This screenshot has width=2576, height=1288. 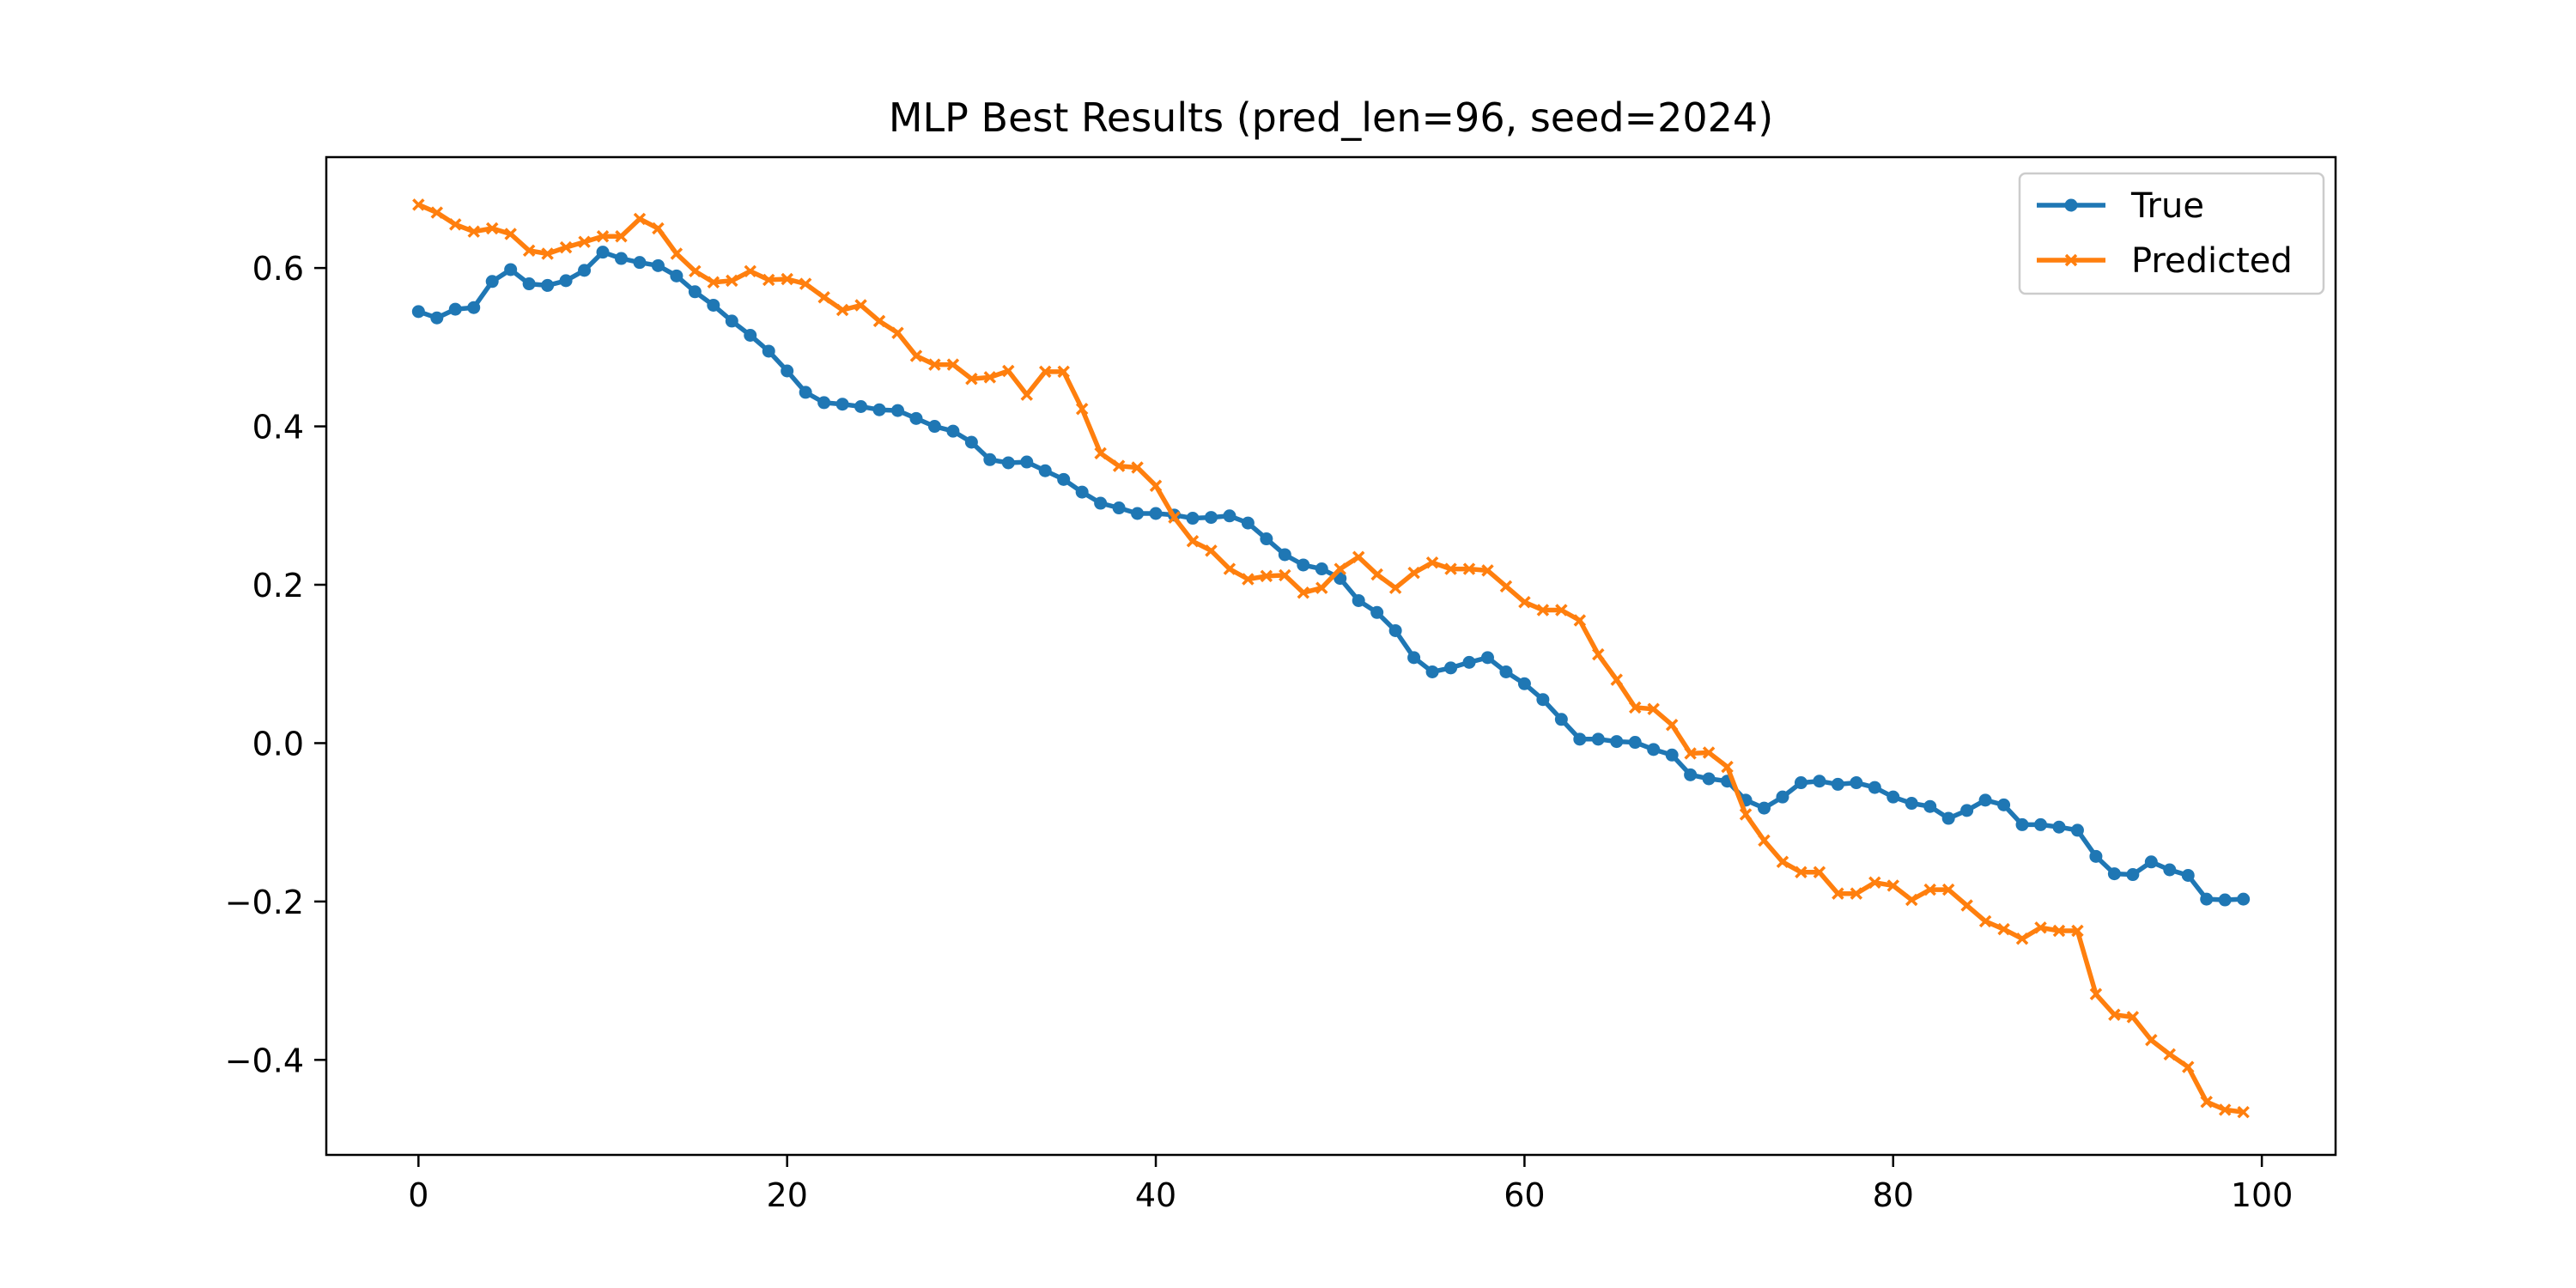 I want to click on y-tick-label: −0.2, so click(x=264, y=903).